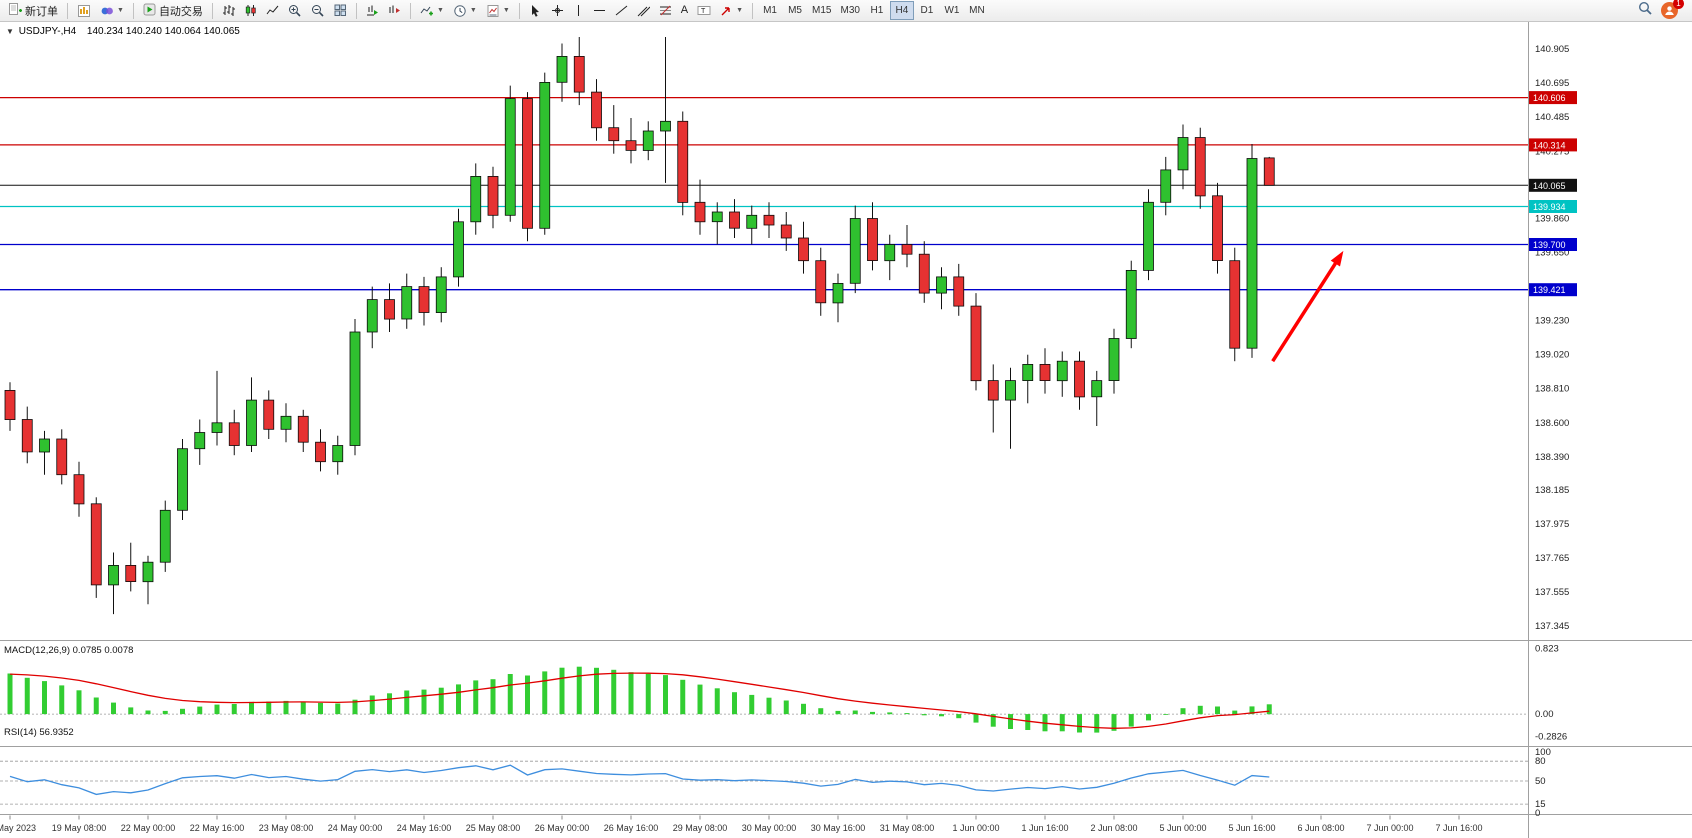 This screenshot has width=1692, height=838. What do you see at coordinates (1251, 828) in the screenshot?
I see `time-axis-label: 5 Jun 16:00` at bounding box center [1251, 828].